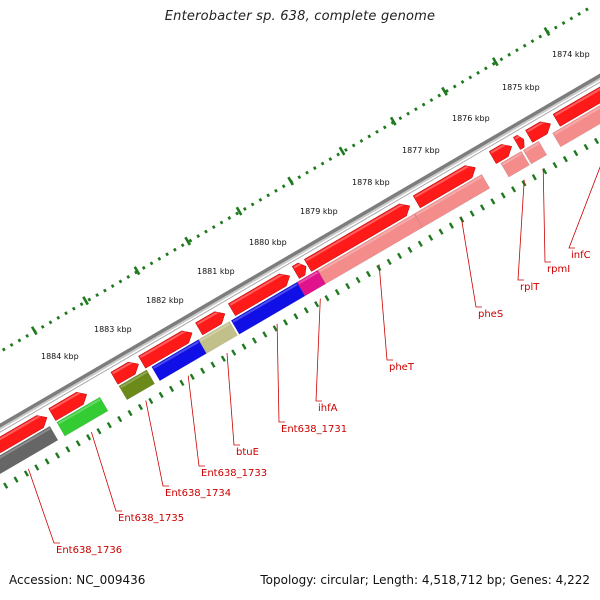 The width and height of the screenshot is (600, 600). Describe the element at coordinates (521, 87) in the screenshot. I see `kbp-tick-label: 1875 kbp` at that location.